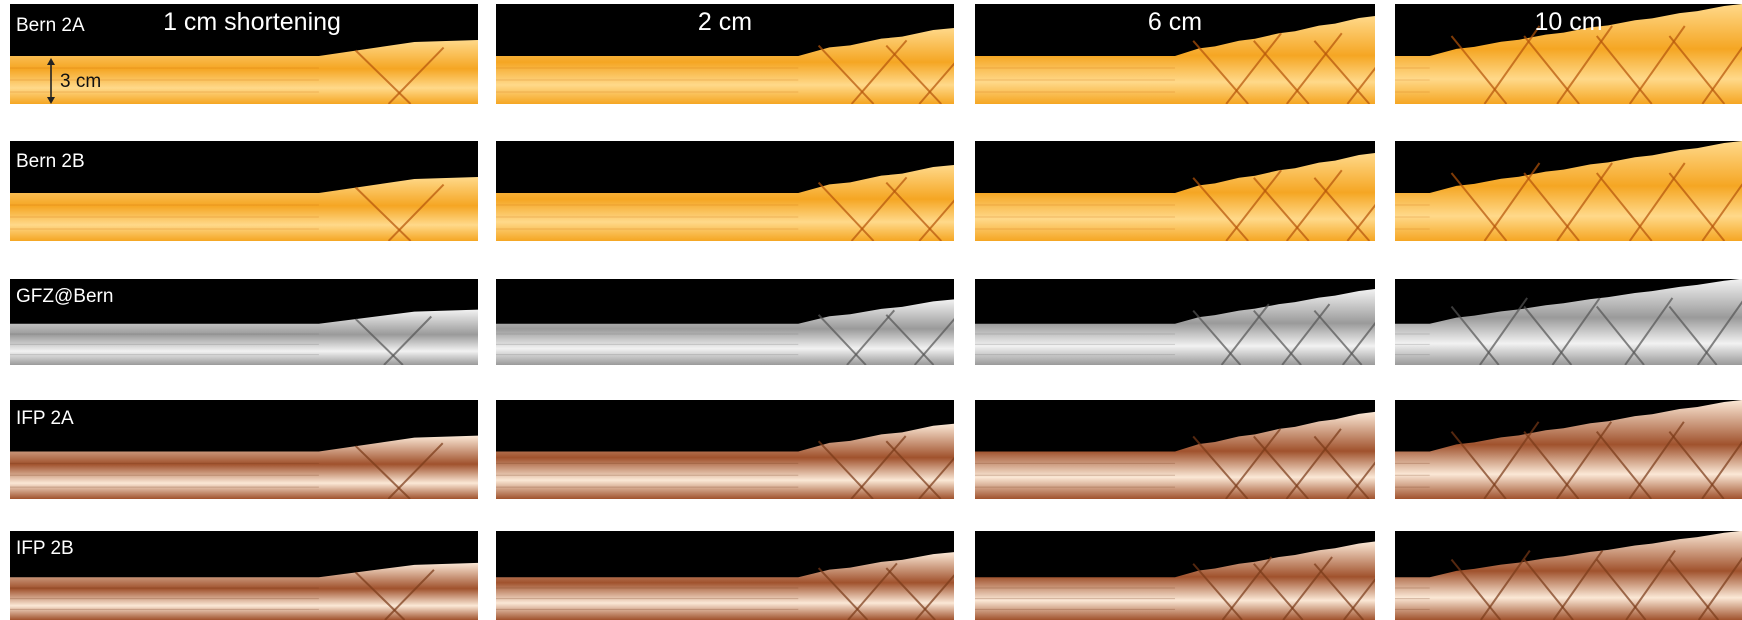  I want to click on experiment-panel-r5-c1, so click(244, 575).